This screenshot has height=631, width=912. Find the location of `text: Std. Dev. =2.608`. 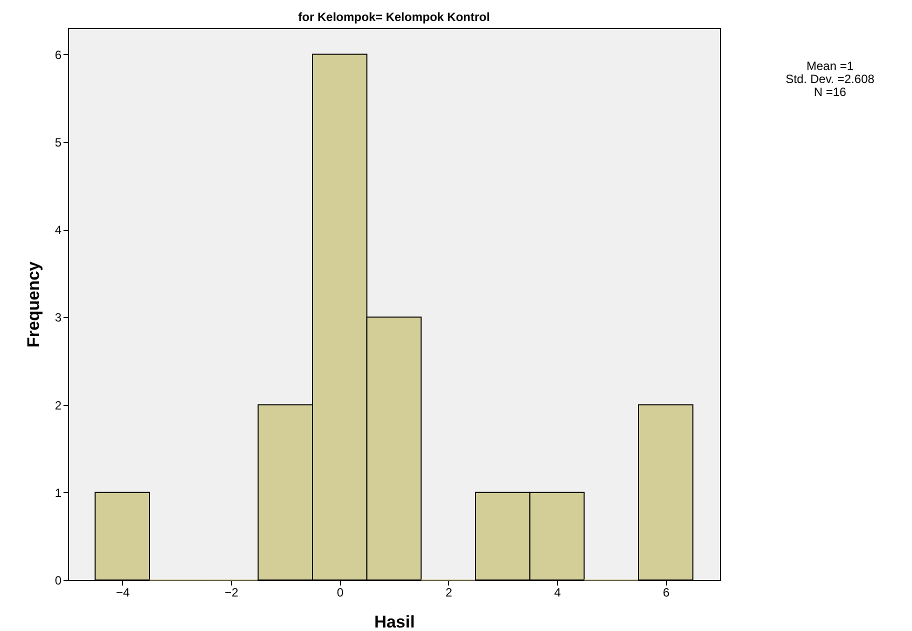

text: Std. Dev. =2.608 is located at coordinates (830, 79).